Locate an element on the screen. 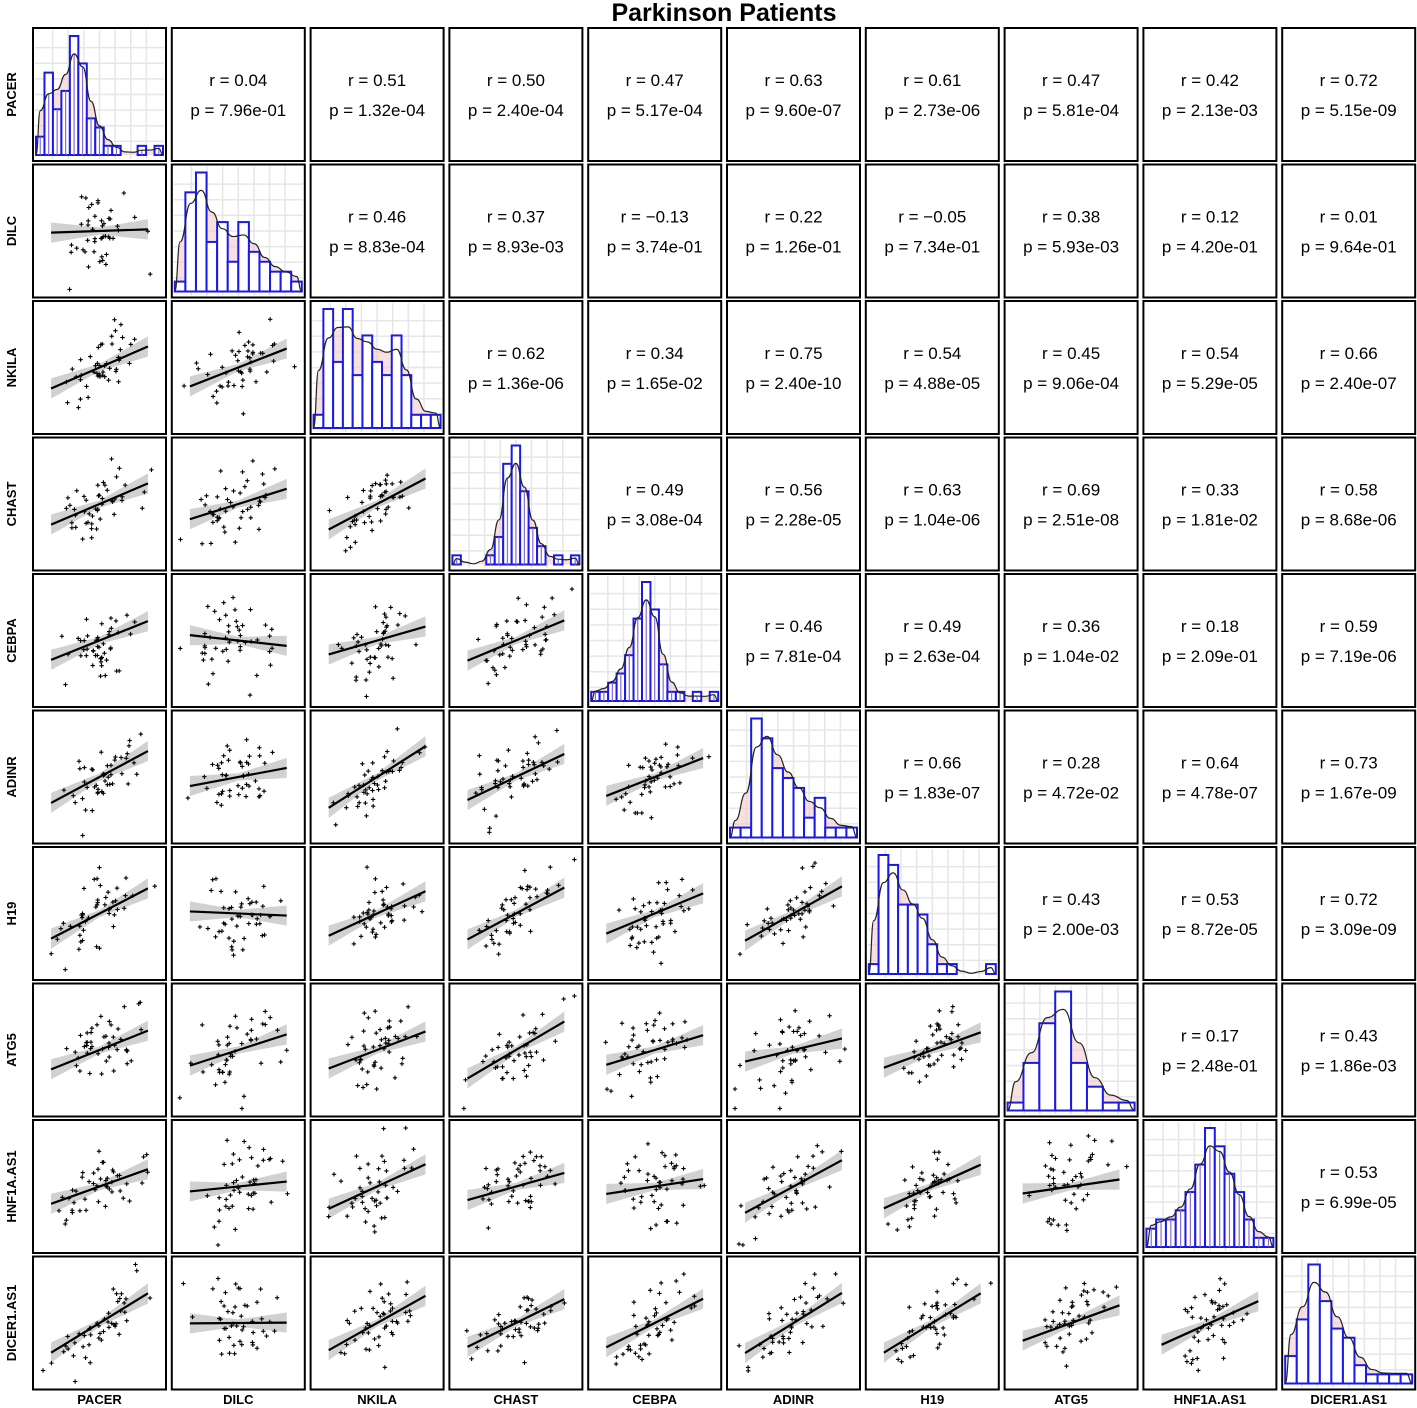 The width and height of the screenshot is (1417, 1408). correlation-r-label: r = 0.49 is located at coordinates (932, 626).